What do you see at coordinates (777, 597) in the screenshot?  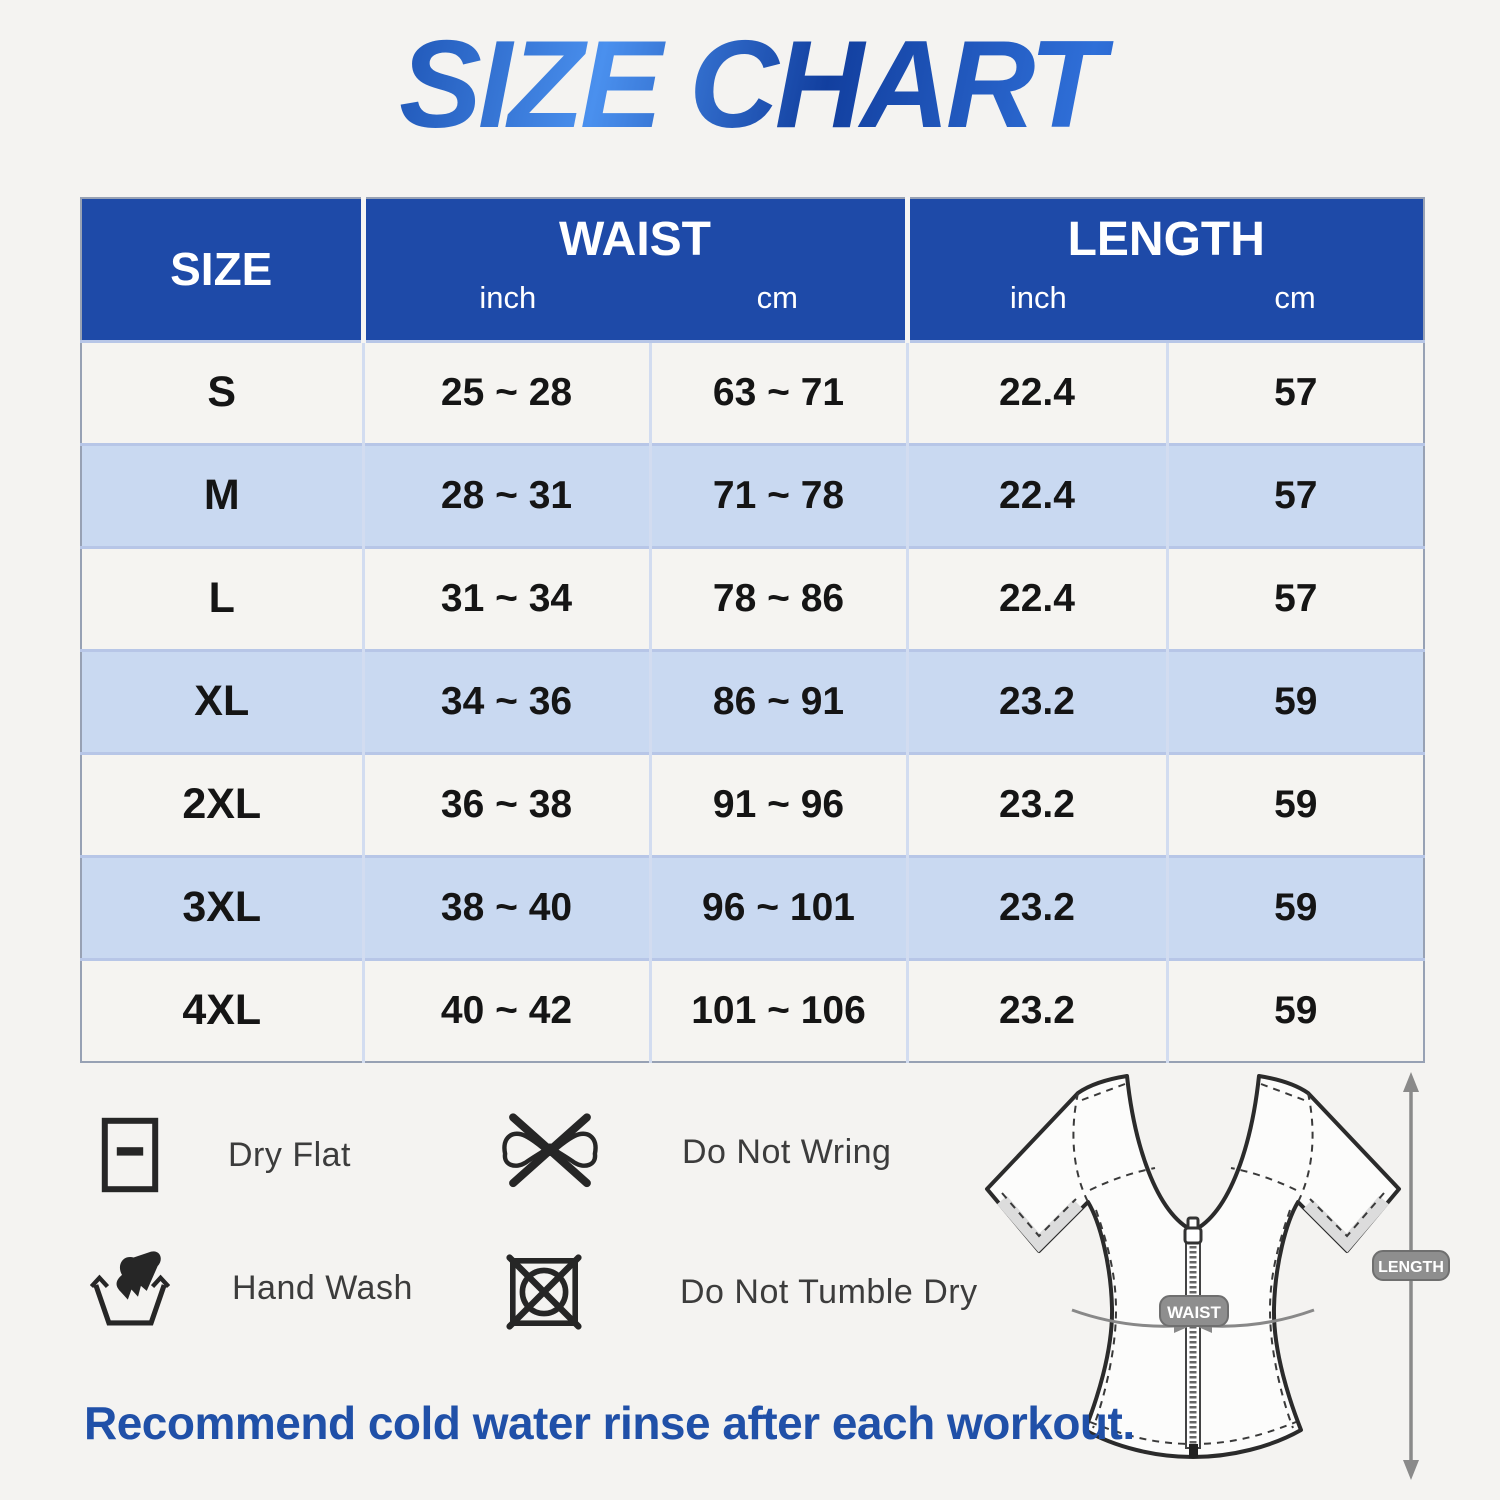 I see `cell-waist-cm: 78 ~ 86` at bounding box center [777, 597].